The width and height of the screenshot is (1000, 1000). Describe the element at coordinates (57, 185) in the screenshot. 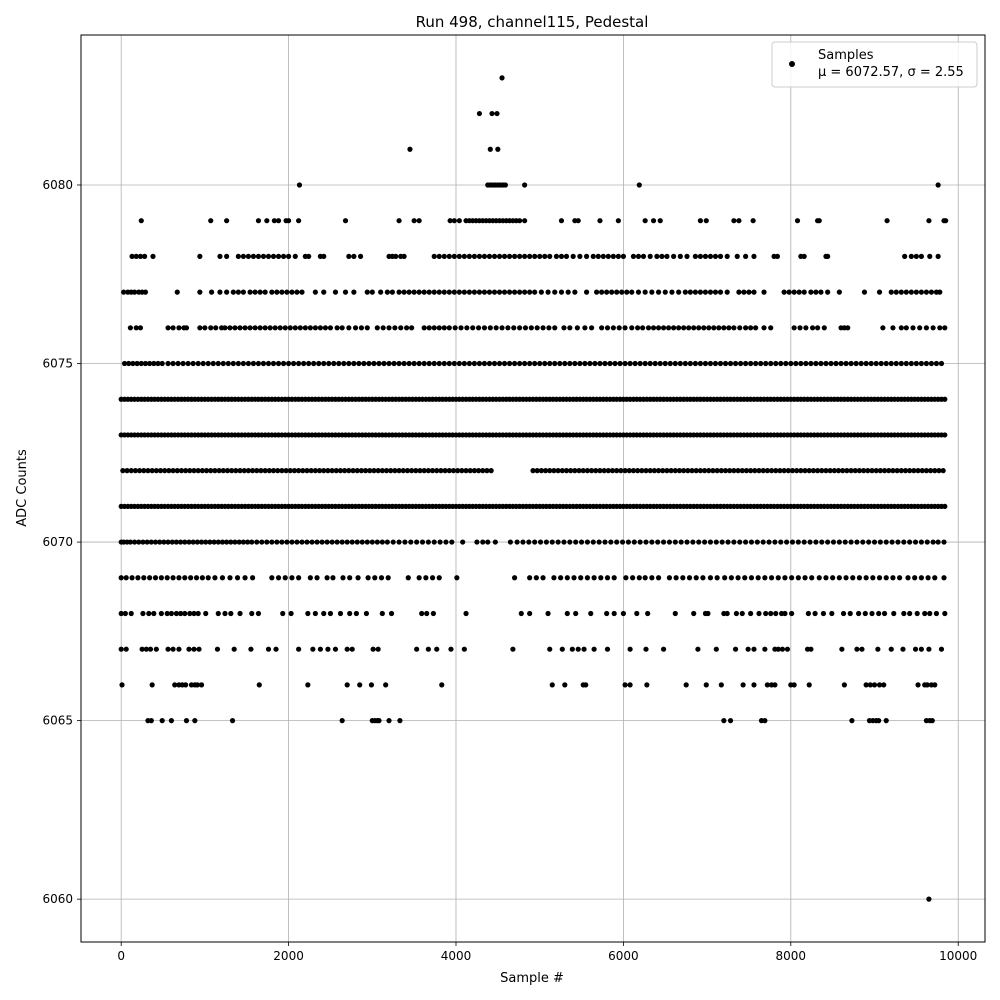

I see `y-tick-label: 6080` at that location.